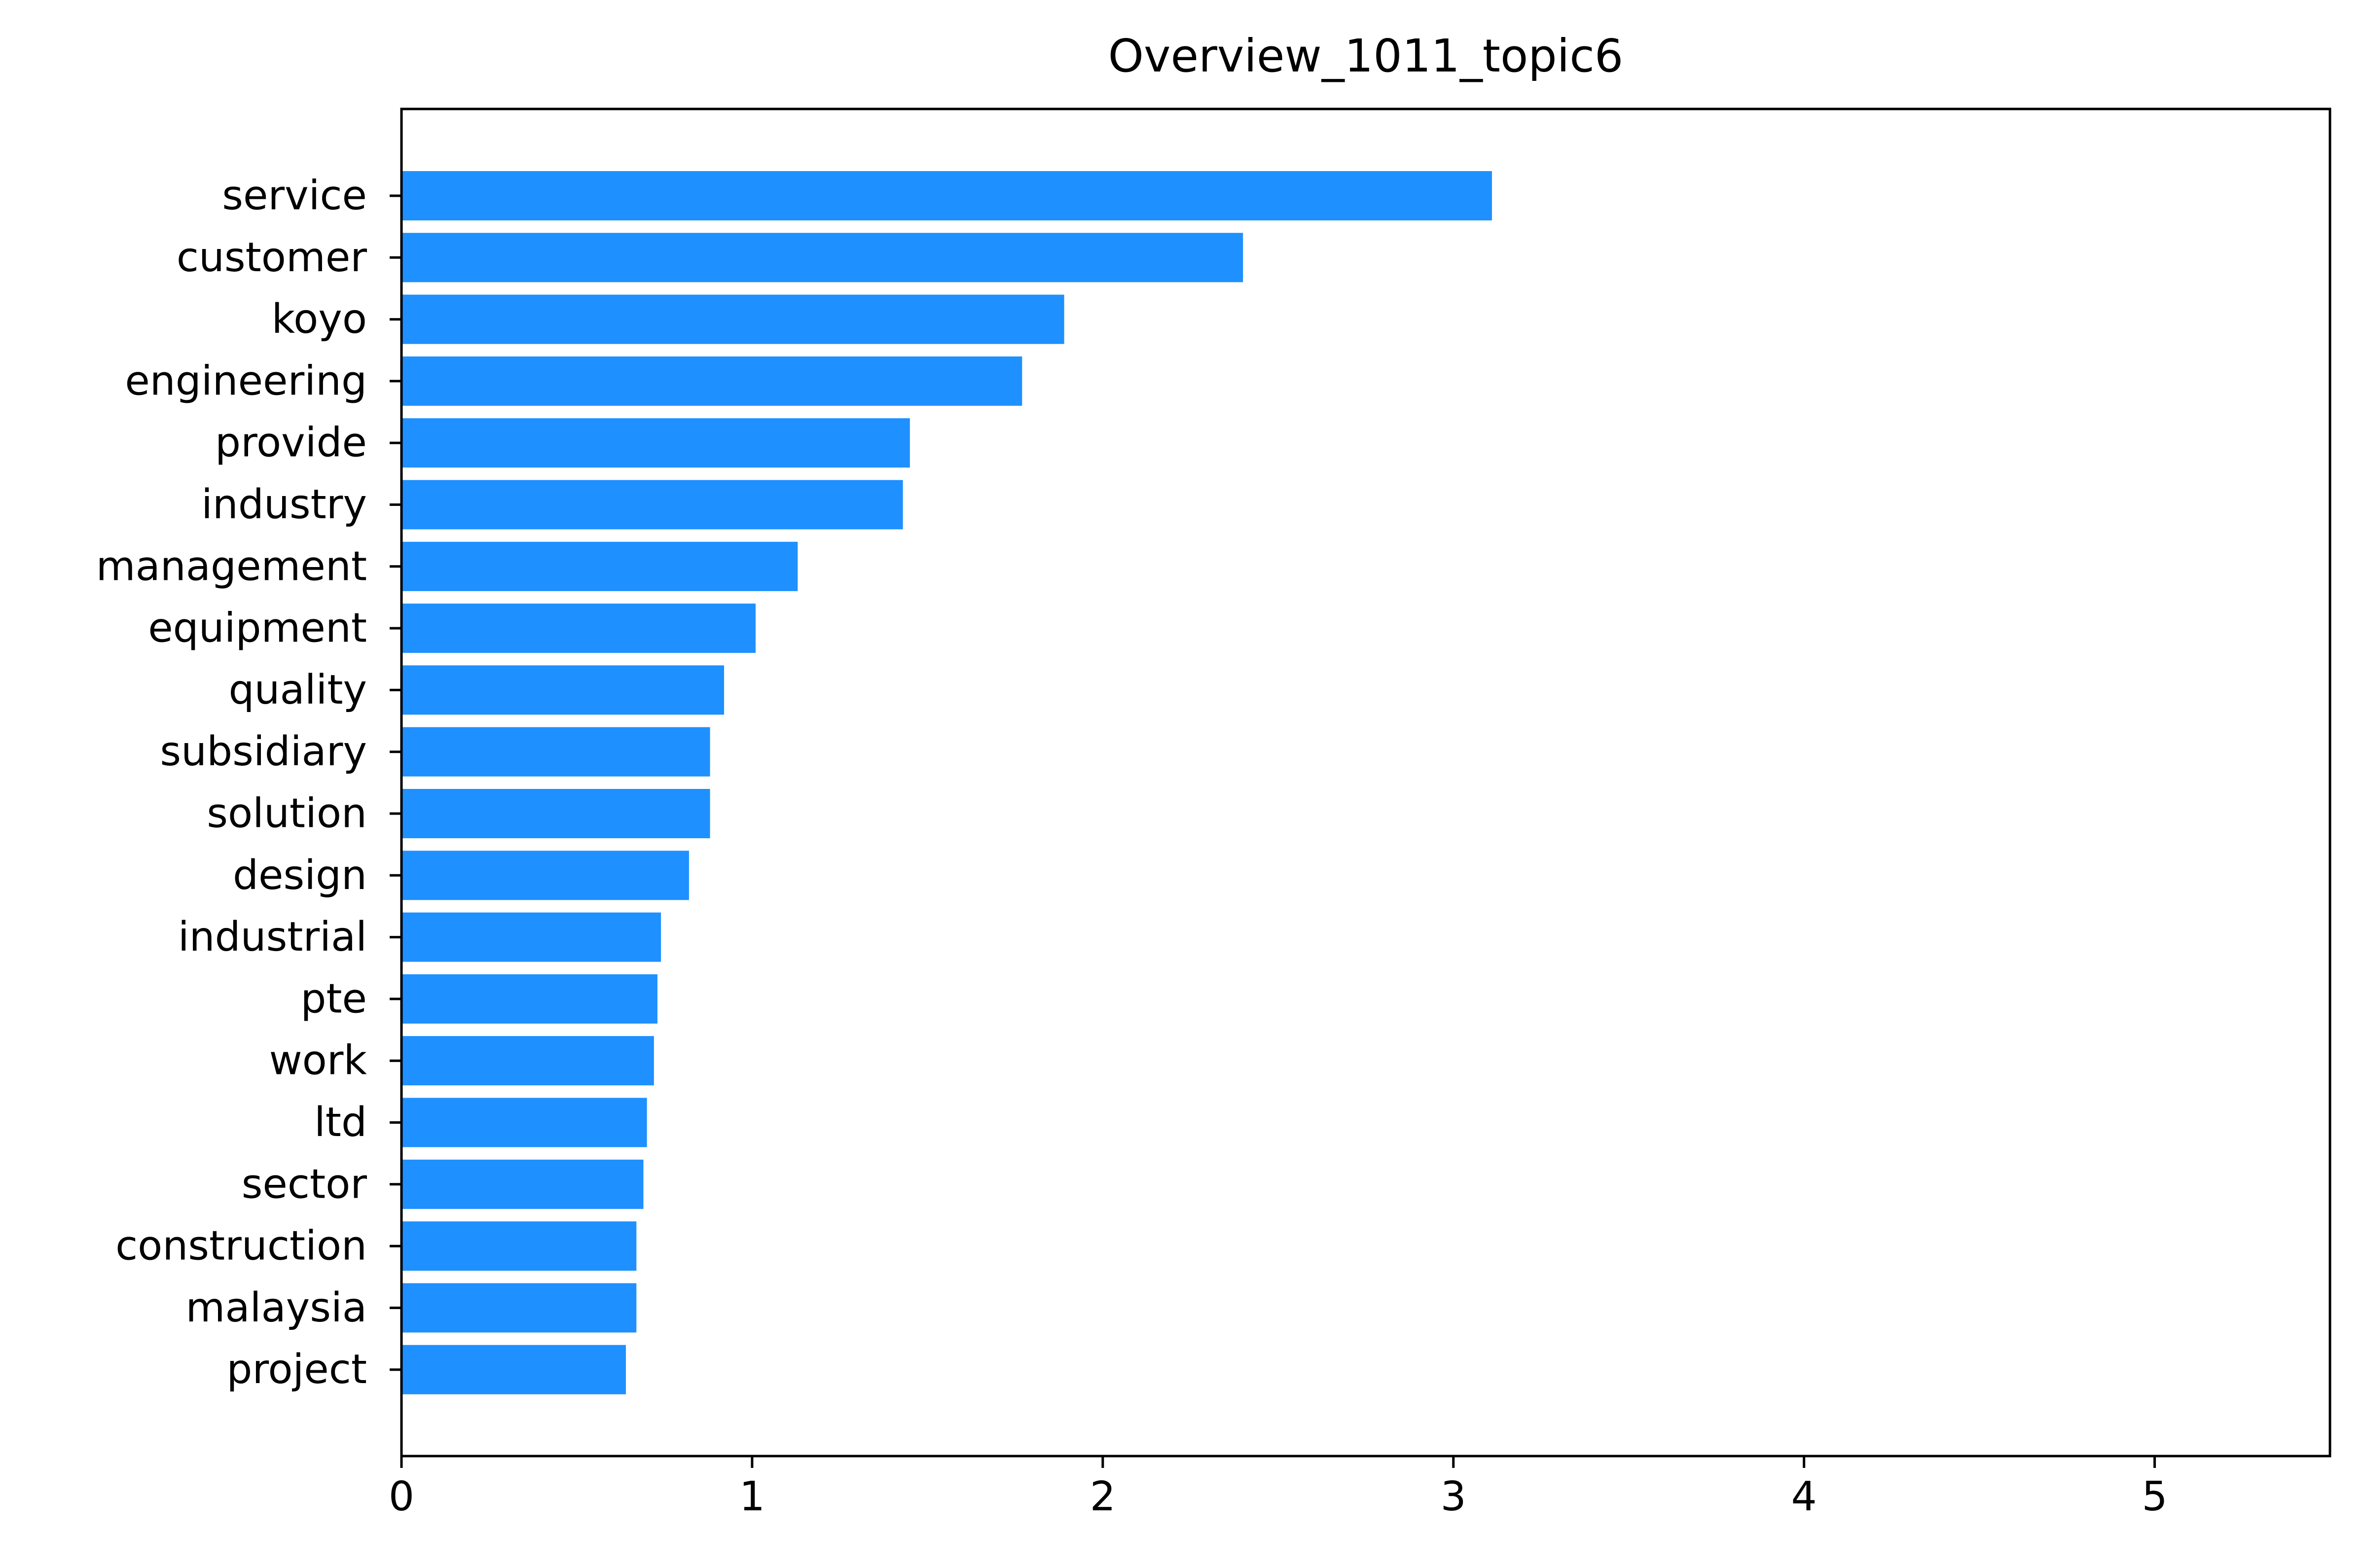 The height and width of the screenshot is (1568, 2364). Describe the element at coordinates (291, 443) in the screenshot. I see `y-tick-label: provide` at that location.